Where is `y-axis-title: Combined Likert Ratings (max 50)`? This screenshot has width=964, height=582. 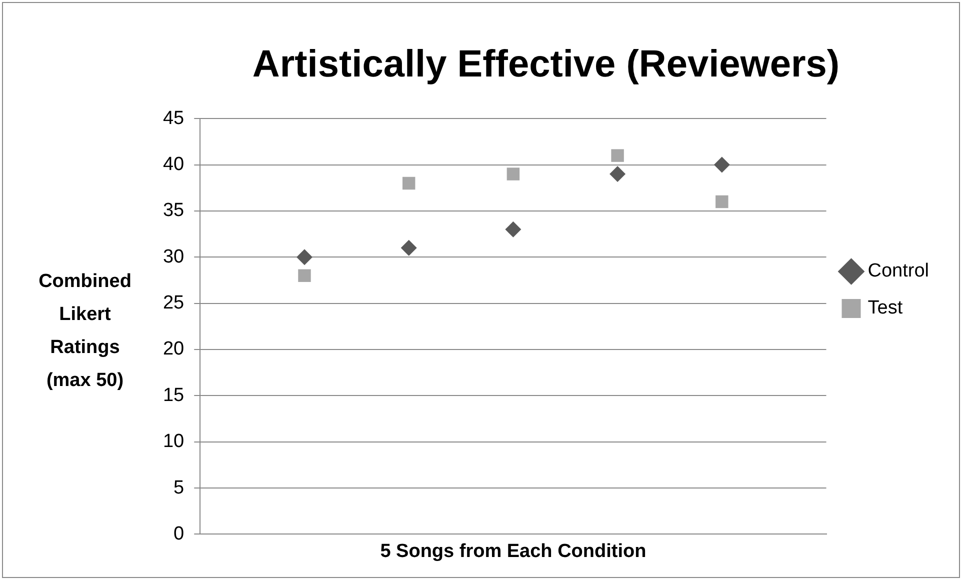 y-axis-title: Combined Likert Ratings (max 50) is located at coordinates (85, 331).